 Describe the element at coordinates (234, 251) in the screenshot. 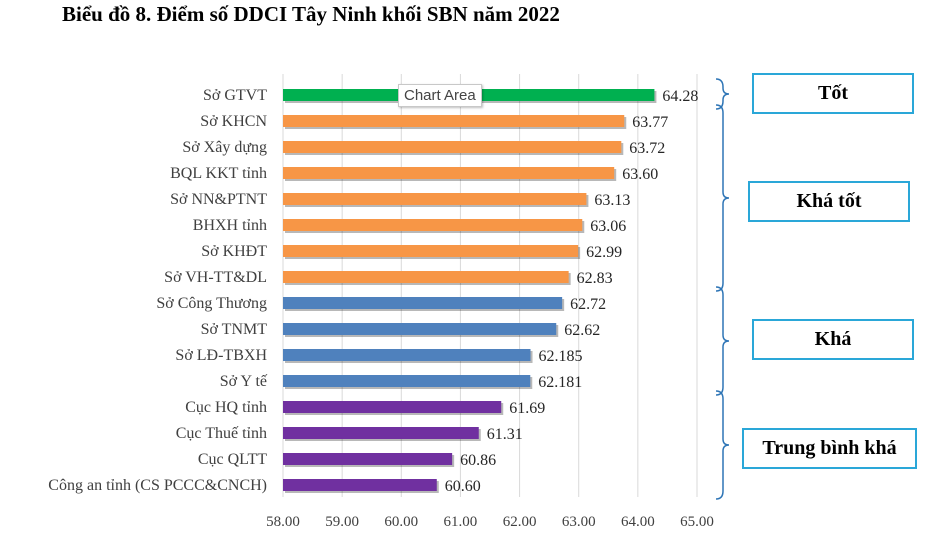

I see `category-label: Sở KHĐT` at that location.